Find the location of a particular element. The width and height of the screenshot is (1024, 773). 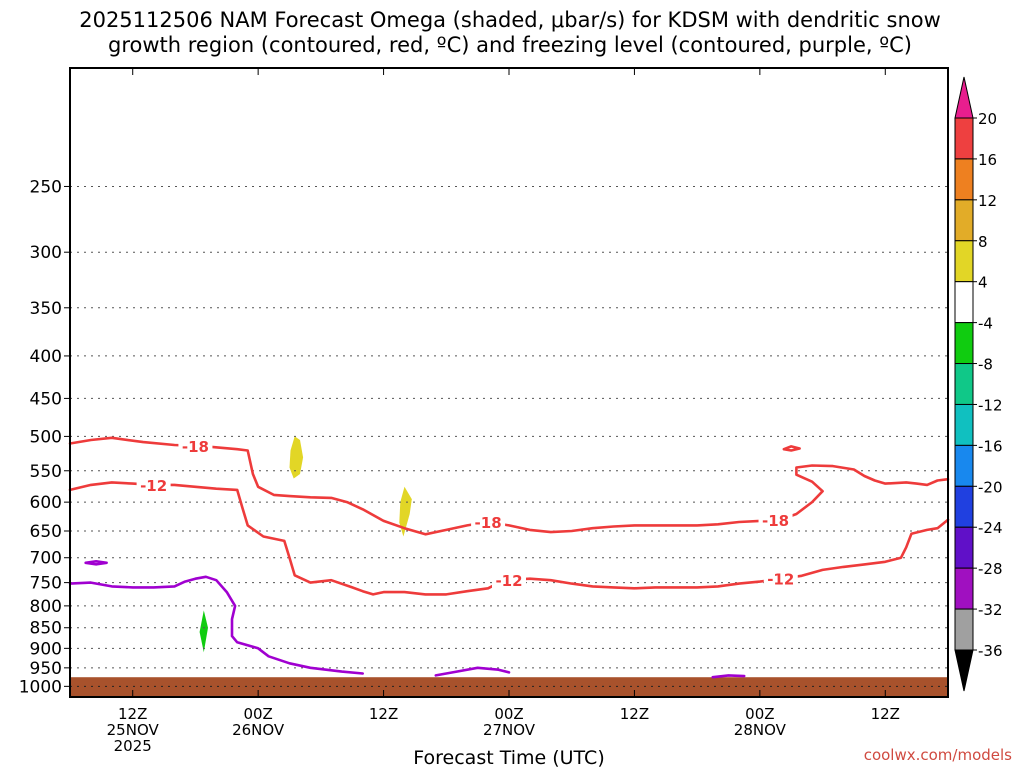

y-tick-label-850: 850 is located at coordinates (46, 629).